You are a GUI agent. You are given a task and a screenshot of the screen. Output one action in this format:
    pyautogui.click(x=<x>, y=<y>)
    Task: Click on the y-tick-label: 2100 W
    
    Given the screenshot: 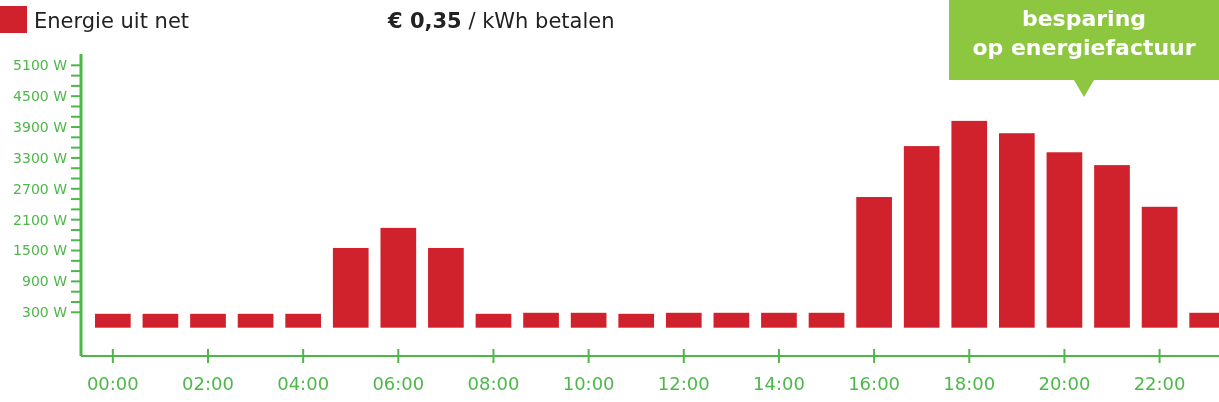 What is the action you would take?
    pyautogui.click(x=40, y=219)
    